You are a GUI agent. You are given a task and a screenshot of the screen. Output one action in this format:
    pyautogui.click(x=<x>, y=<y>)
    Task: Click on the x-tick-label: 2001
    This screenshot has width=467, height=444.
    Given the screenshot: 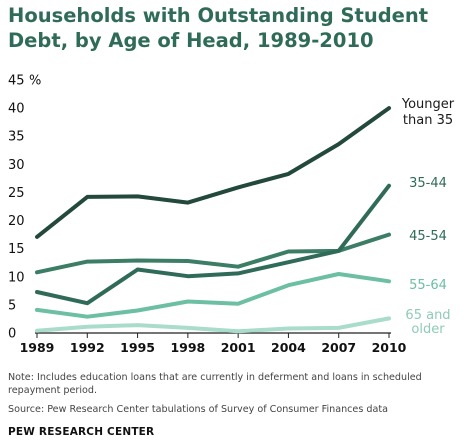 What is the action you would take?
    pyautogui.click(x=238, y=347)
    